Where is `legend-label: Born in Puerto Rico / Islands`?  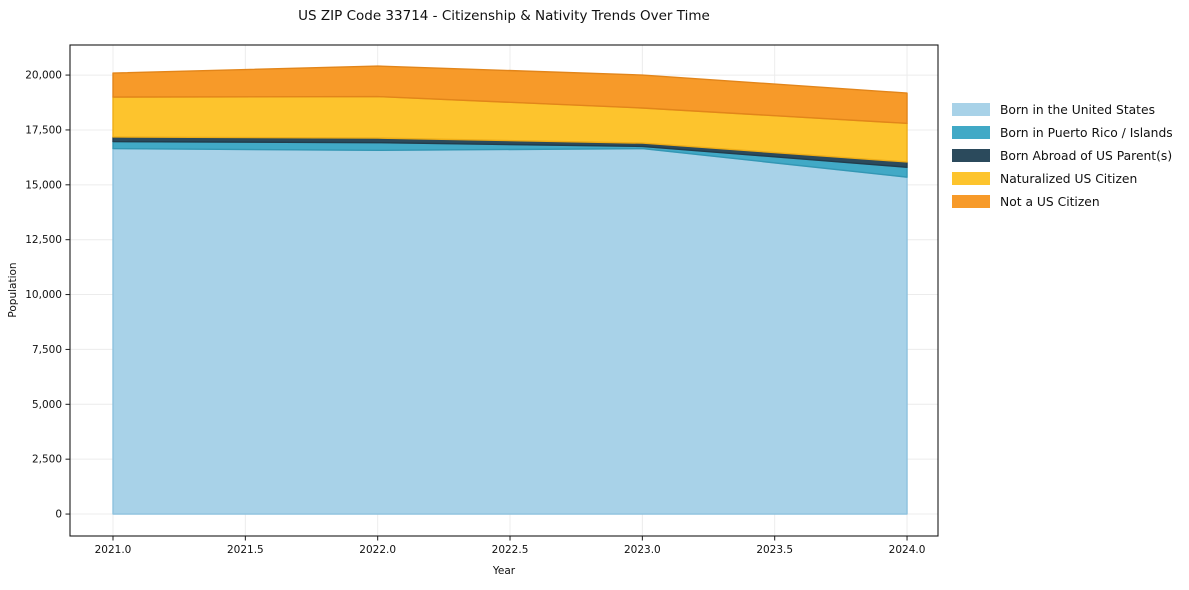
legend-label: Born in Puerto Rico / Islands is located at coordinates (1086, 132).